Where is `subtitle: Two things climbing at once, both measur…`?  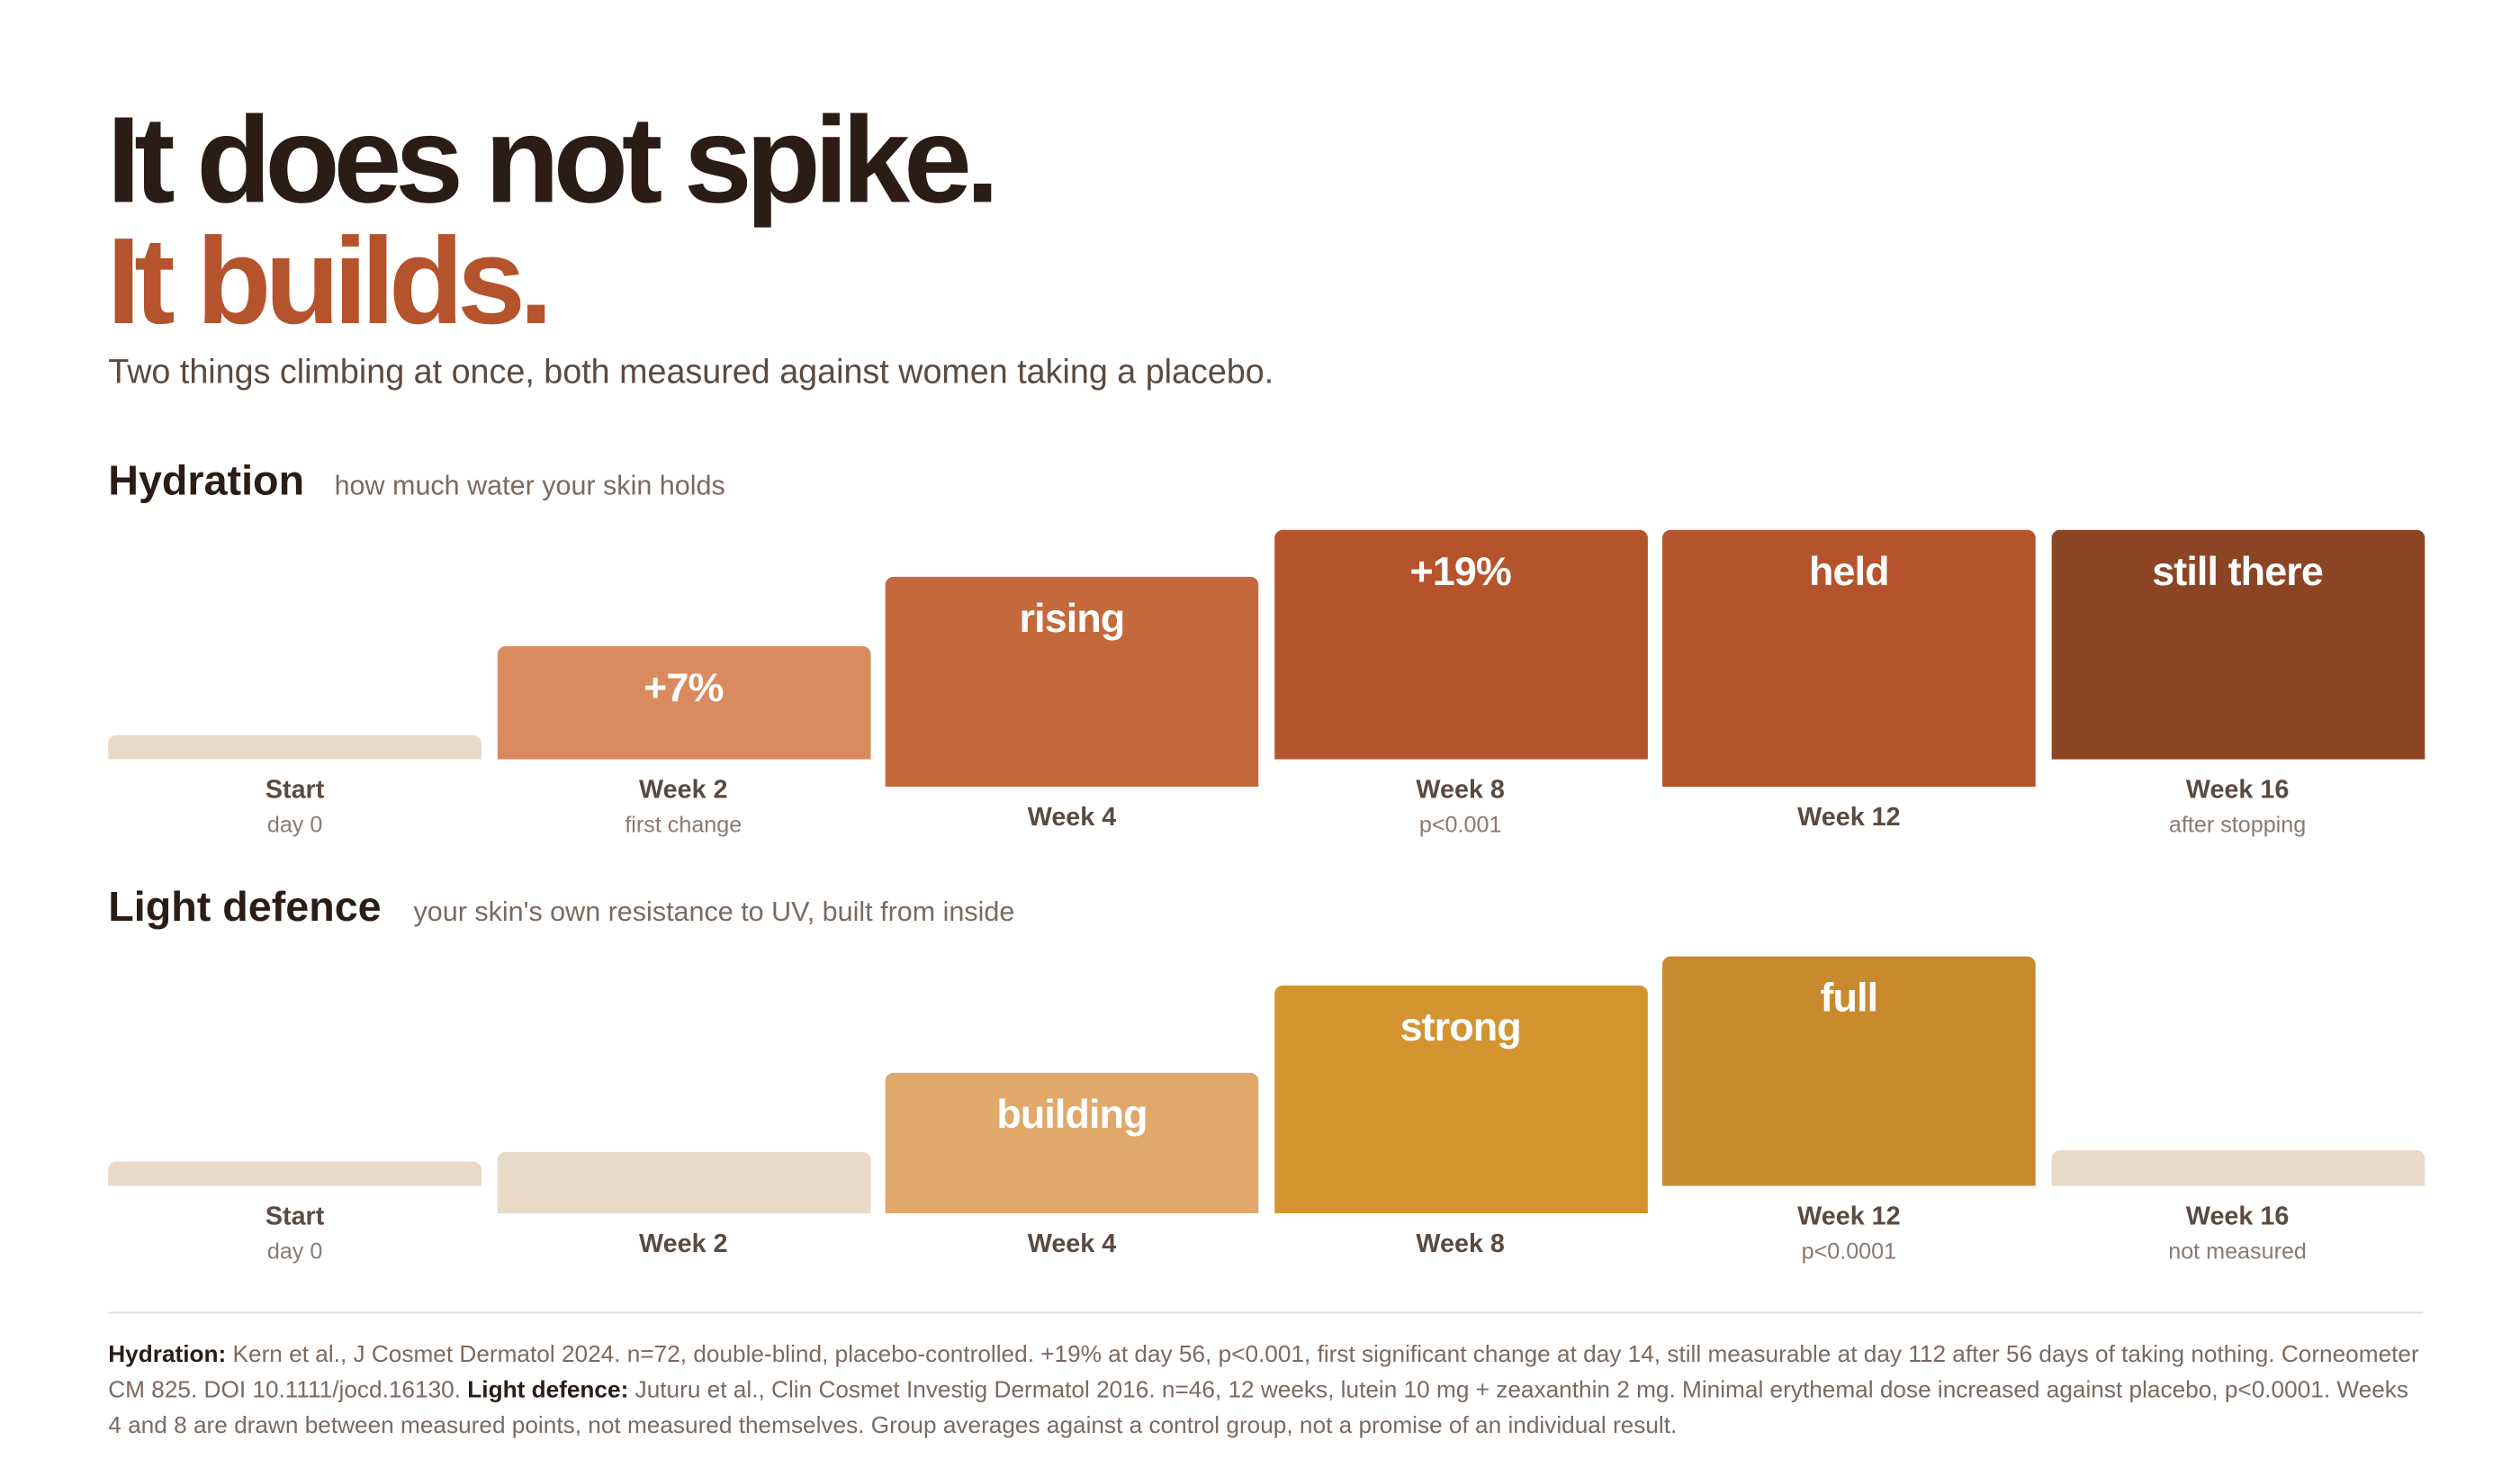
subtitle: Two things climbing at once, both measur… is located at coordinates (691, 373).